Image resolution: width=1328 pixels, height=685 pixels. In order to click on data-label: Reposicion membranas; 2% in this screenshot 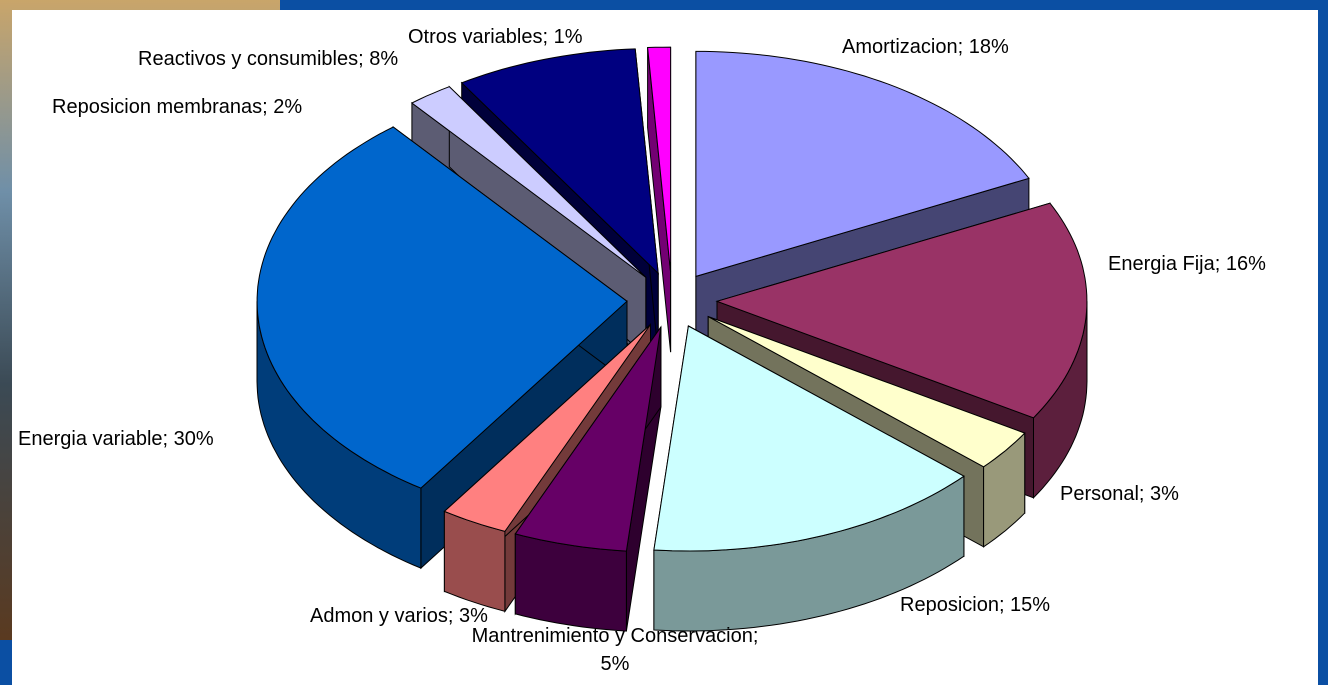, I will do `click(177, 107)`.